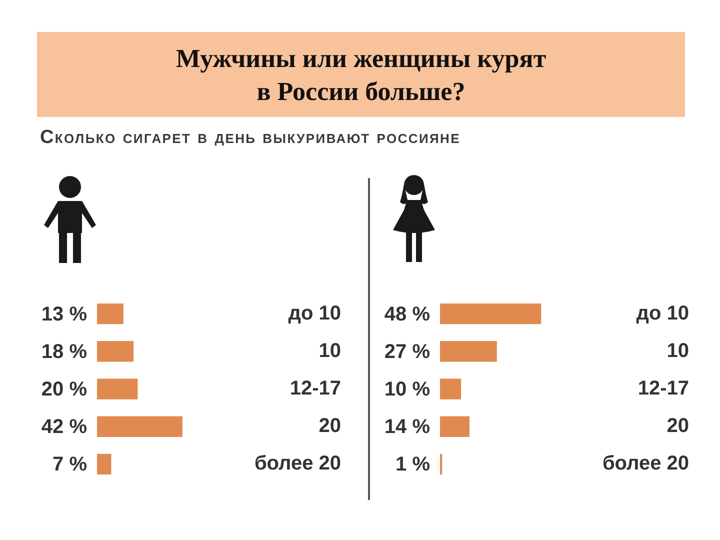  I want to click on data-label: 27 %, so click(407, 351).